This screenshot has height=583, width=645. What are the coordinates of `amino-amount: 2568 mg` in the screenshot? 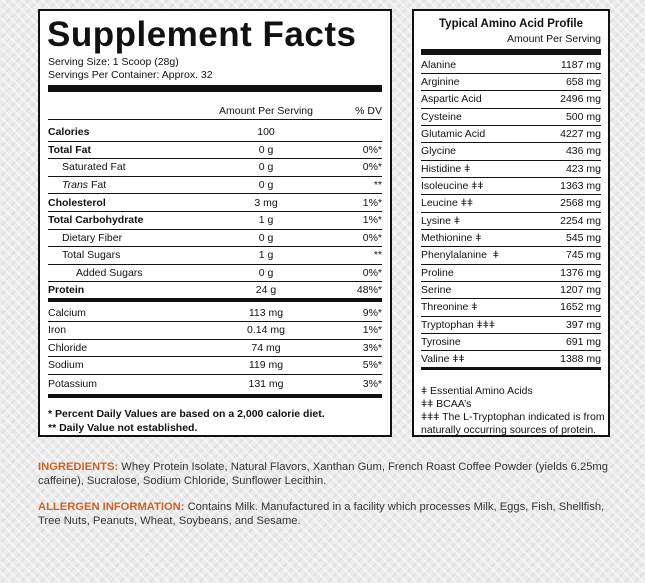 It's located at (580, 203).